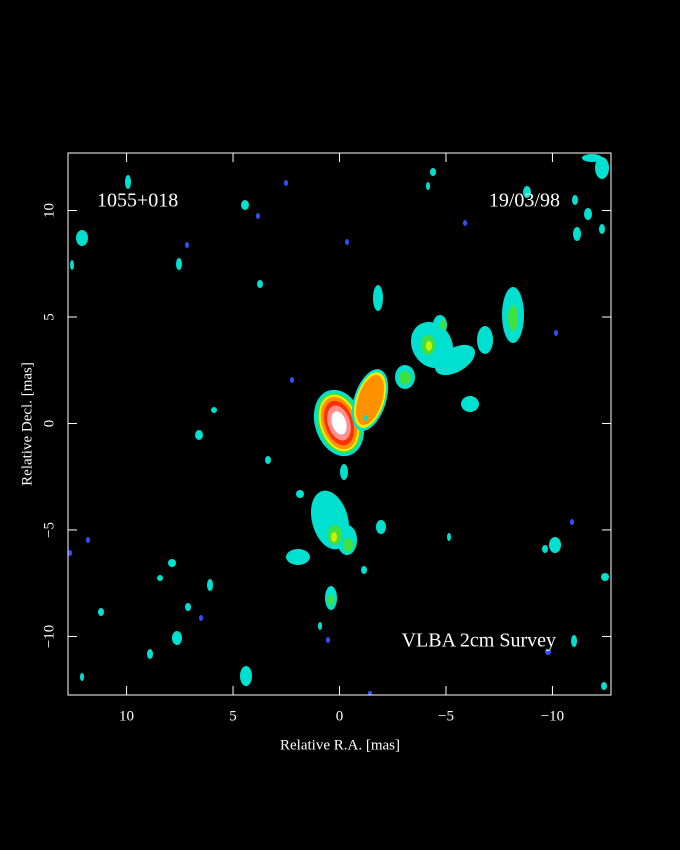 The image size is (680, 850). I want to click on source-name: 1055+018, so click(137, 201).